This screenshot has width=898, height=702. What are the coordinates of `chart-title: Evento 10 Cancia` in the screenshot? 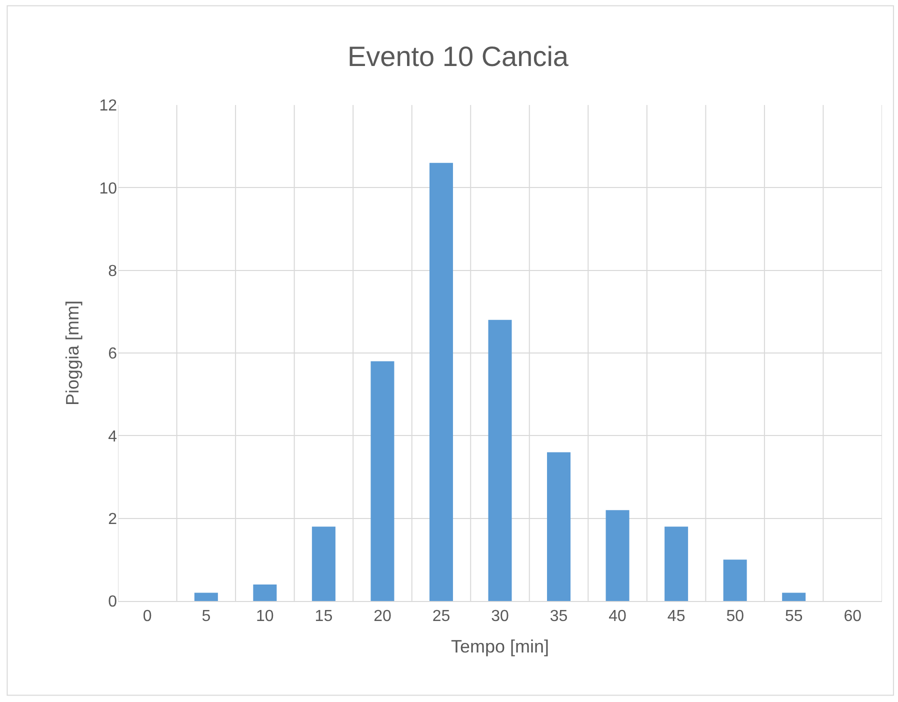 It's located at (458, 56).